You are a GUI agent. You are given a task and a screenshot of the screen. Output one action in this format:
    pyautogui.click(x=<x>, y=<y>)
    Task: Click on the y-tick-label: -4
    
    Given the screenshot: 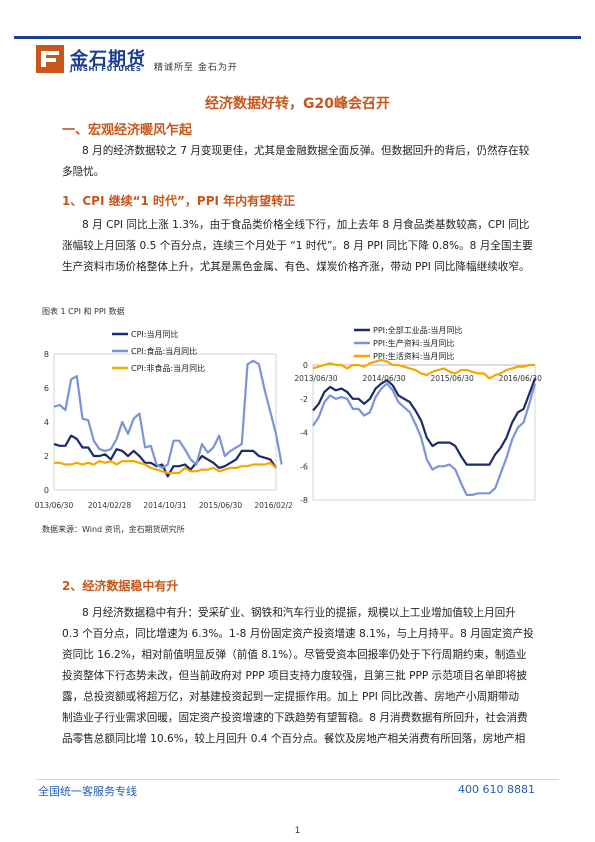 What is the action you would take?
    pyautogui.click(x=304, y=433)
    